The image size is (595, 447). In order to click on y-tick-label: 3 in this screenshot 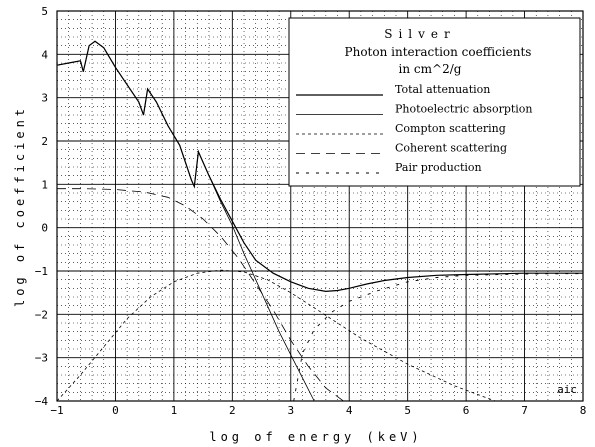, I will do `click(44, 98)`.